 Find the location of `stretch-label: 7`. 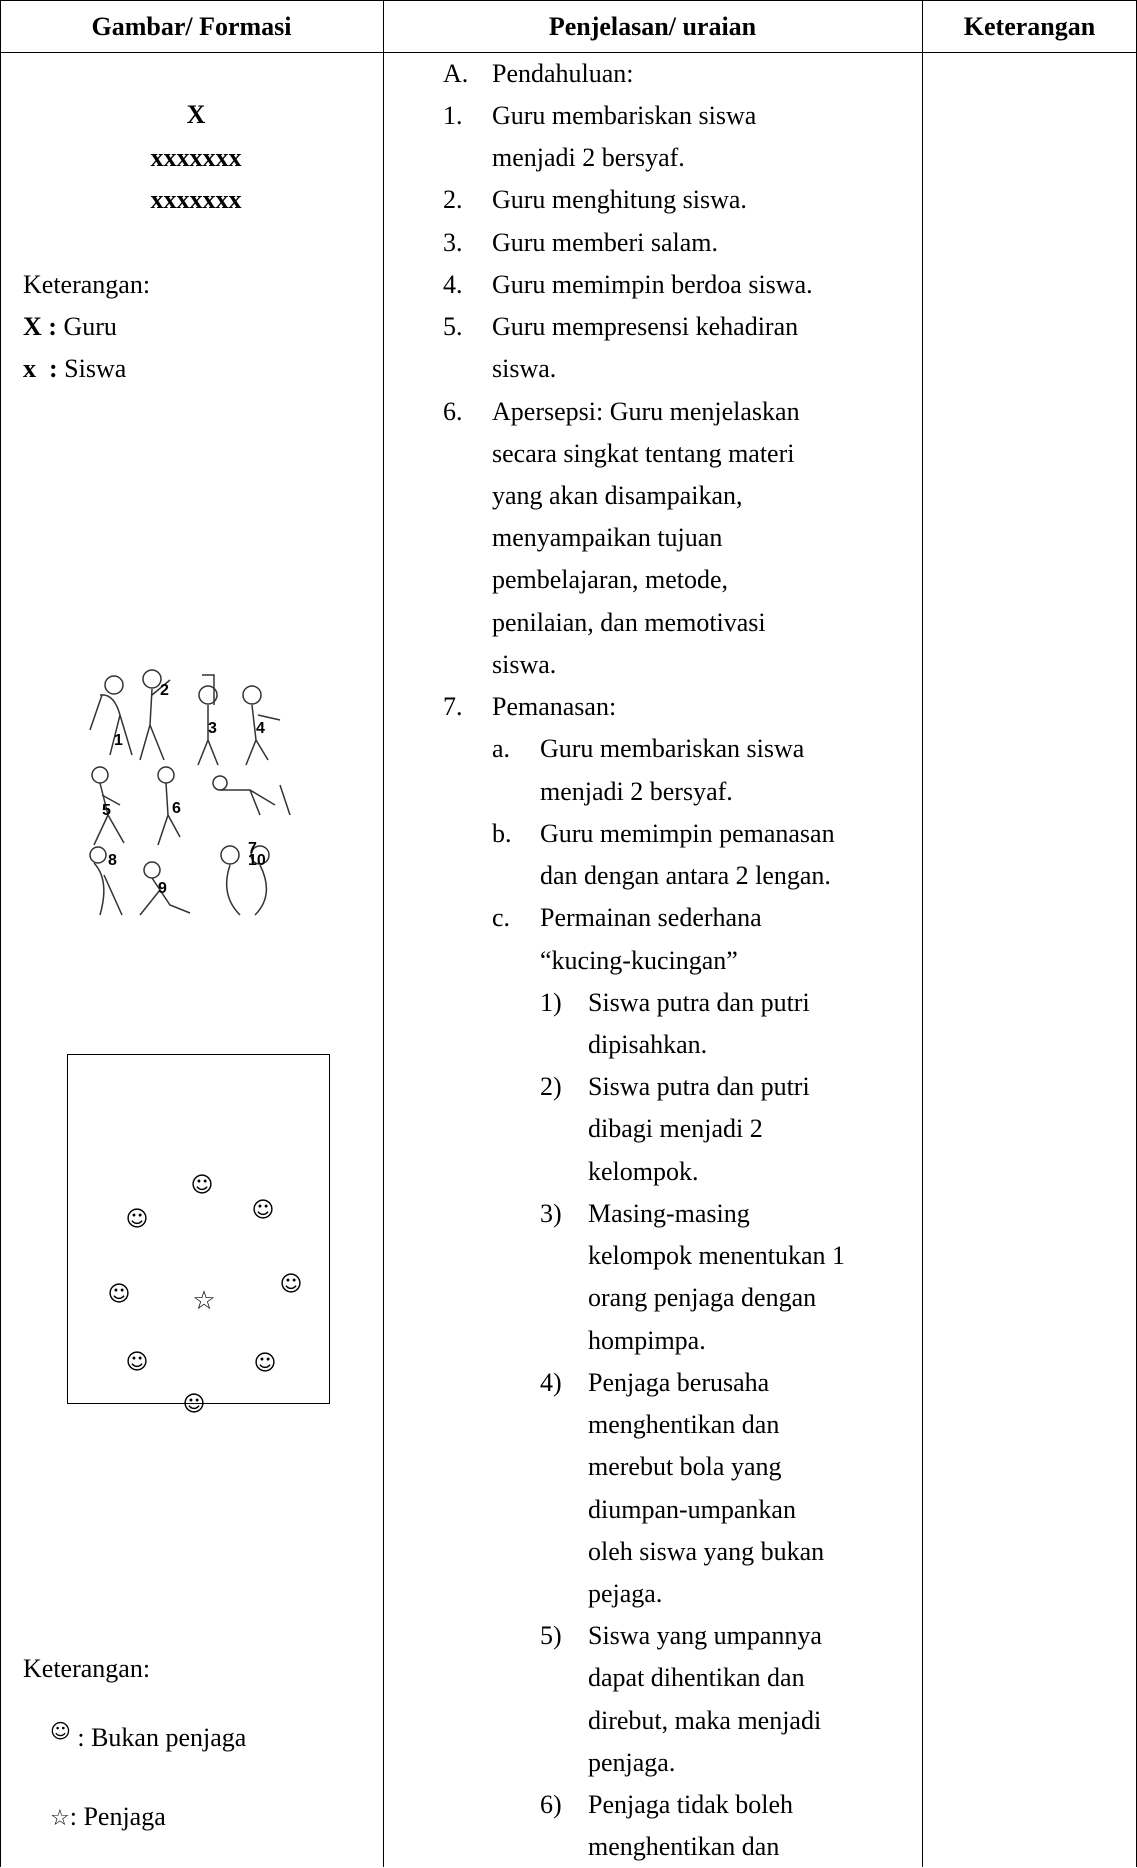

stretch-label: 7 is located at coordinates (252, 848).